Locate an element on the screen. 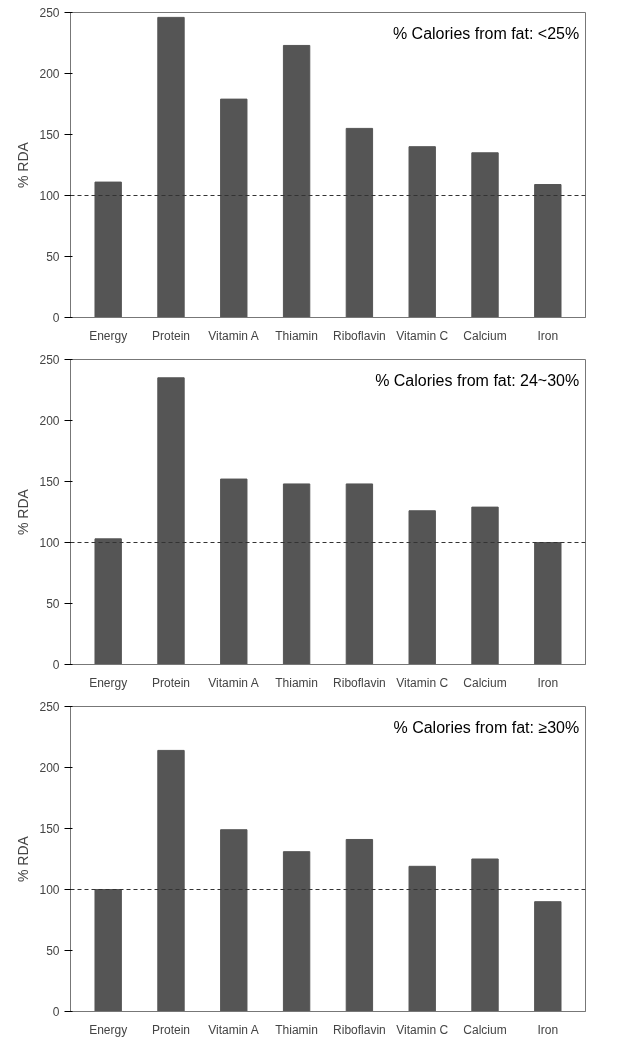 Image resolution: width=619 pixels, height=1062 pixels. text: % Calories from fat: 24~30% is located at coordinates (477, 380).